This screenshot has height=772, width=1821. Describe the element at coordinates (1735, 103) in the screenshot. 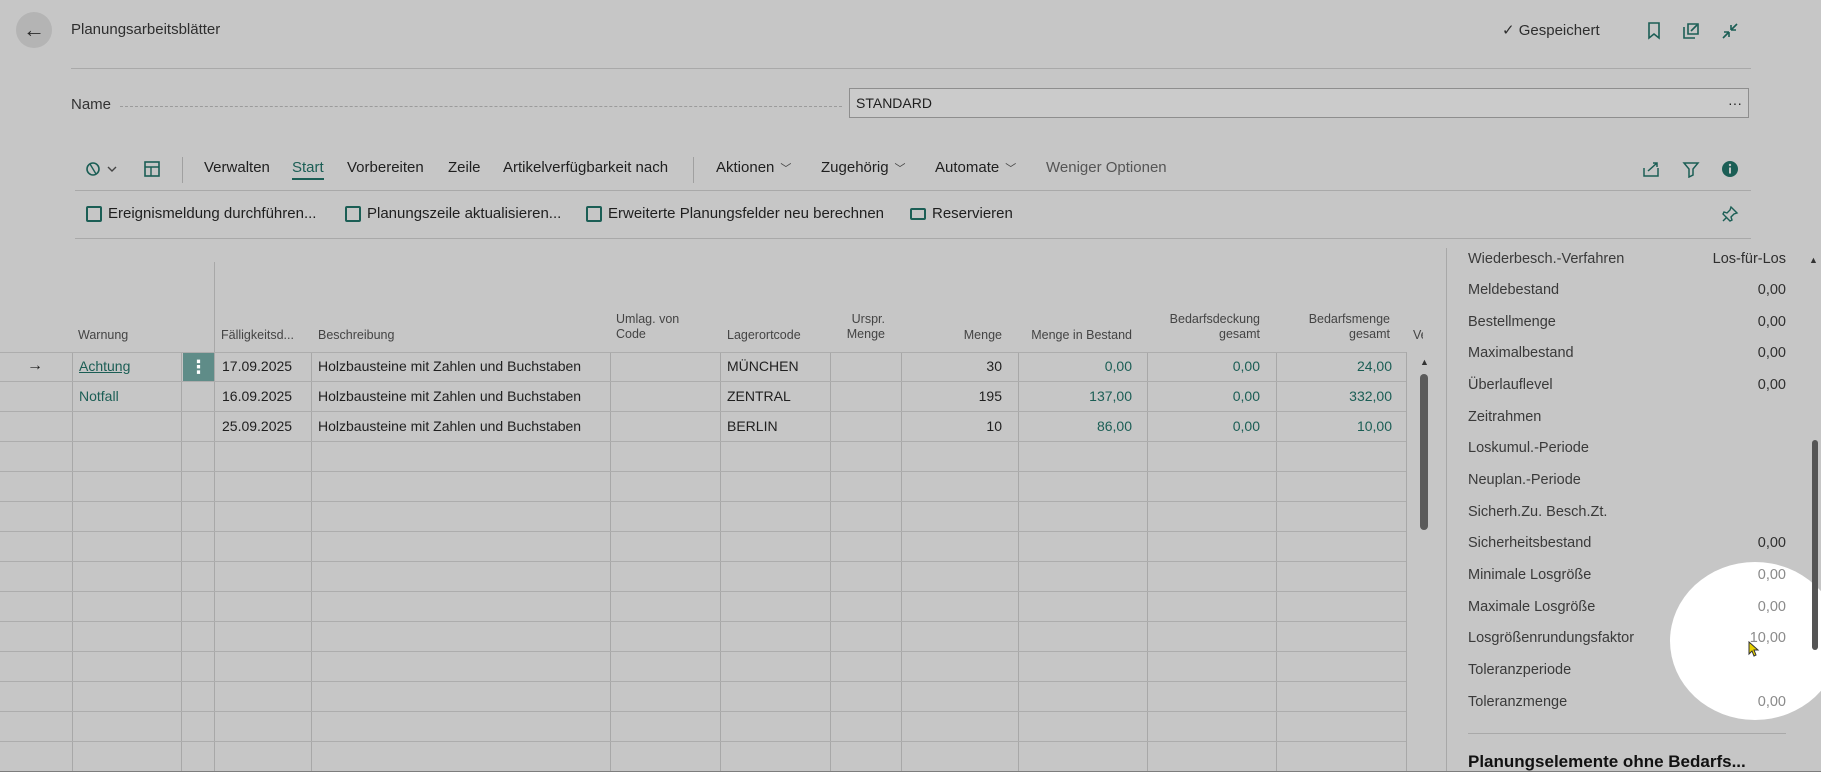

I see `name-more-button: ···` at that location.